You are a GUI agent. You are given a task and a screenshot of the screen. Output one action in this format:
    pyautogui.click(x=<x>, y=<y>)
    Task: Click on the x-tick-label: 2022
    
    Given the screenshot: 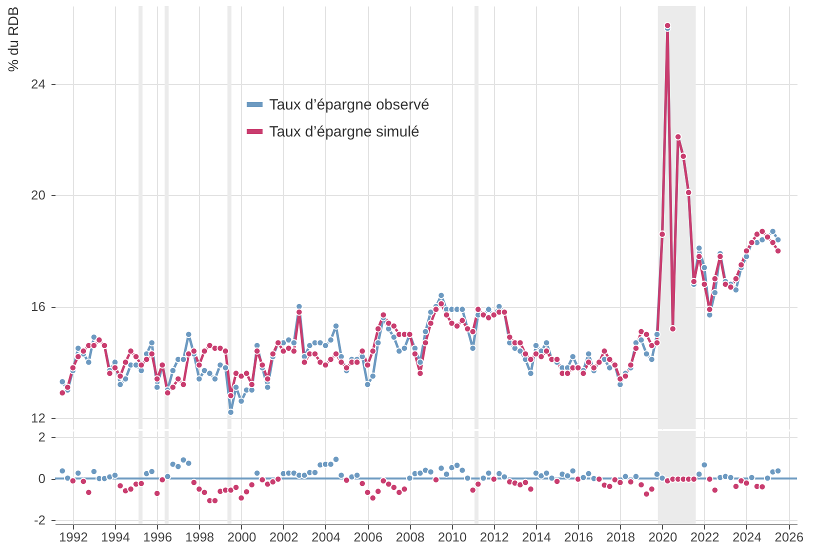 What is the action you would take?
    pyautogui.click(x=705, y=537)
    